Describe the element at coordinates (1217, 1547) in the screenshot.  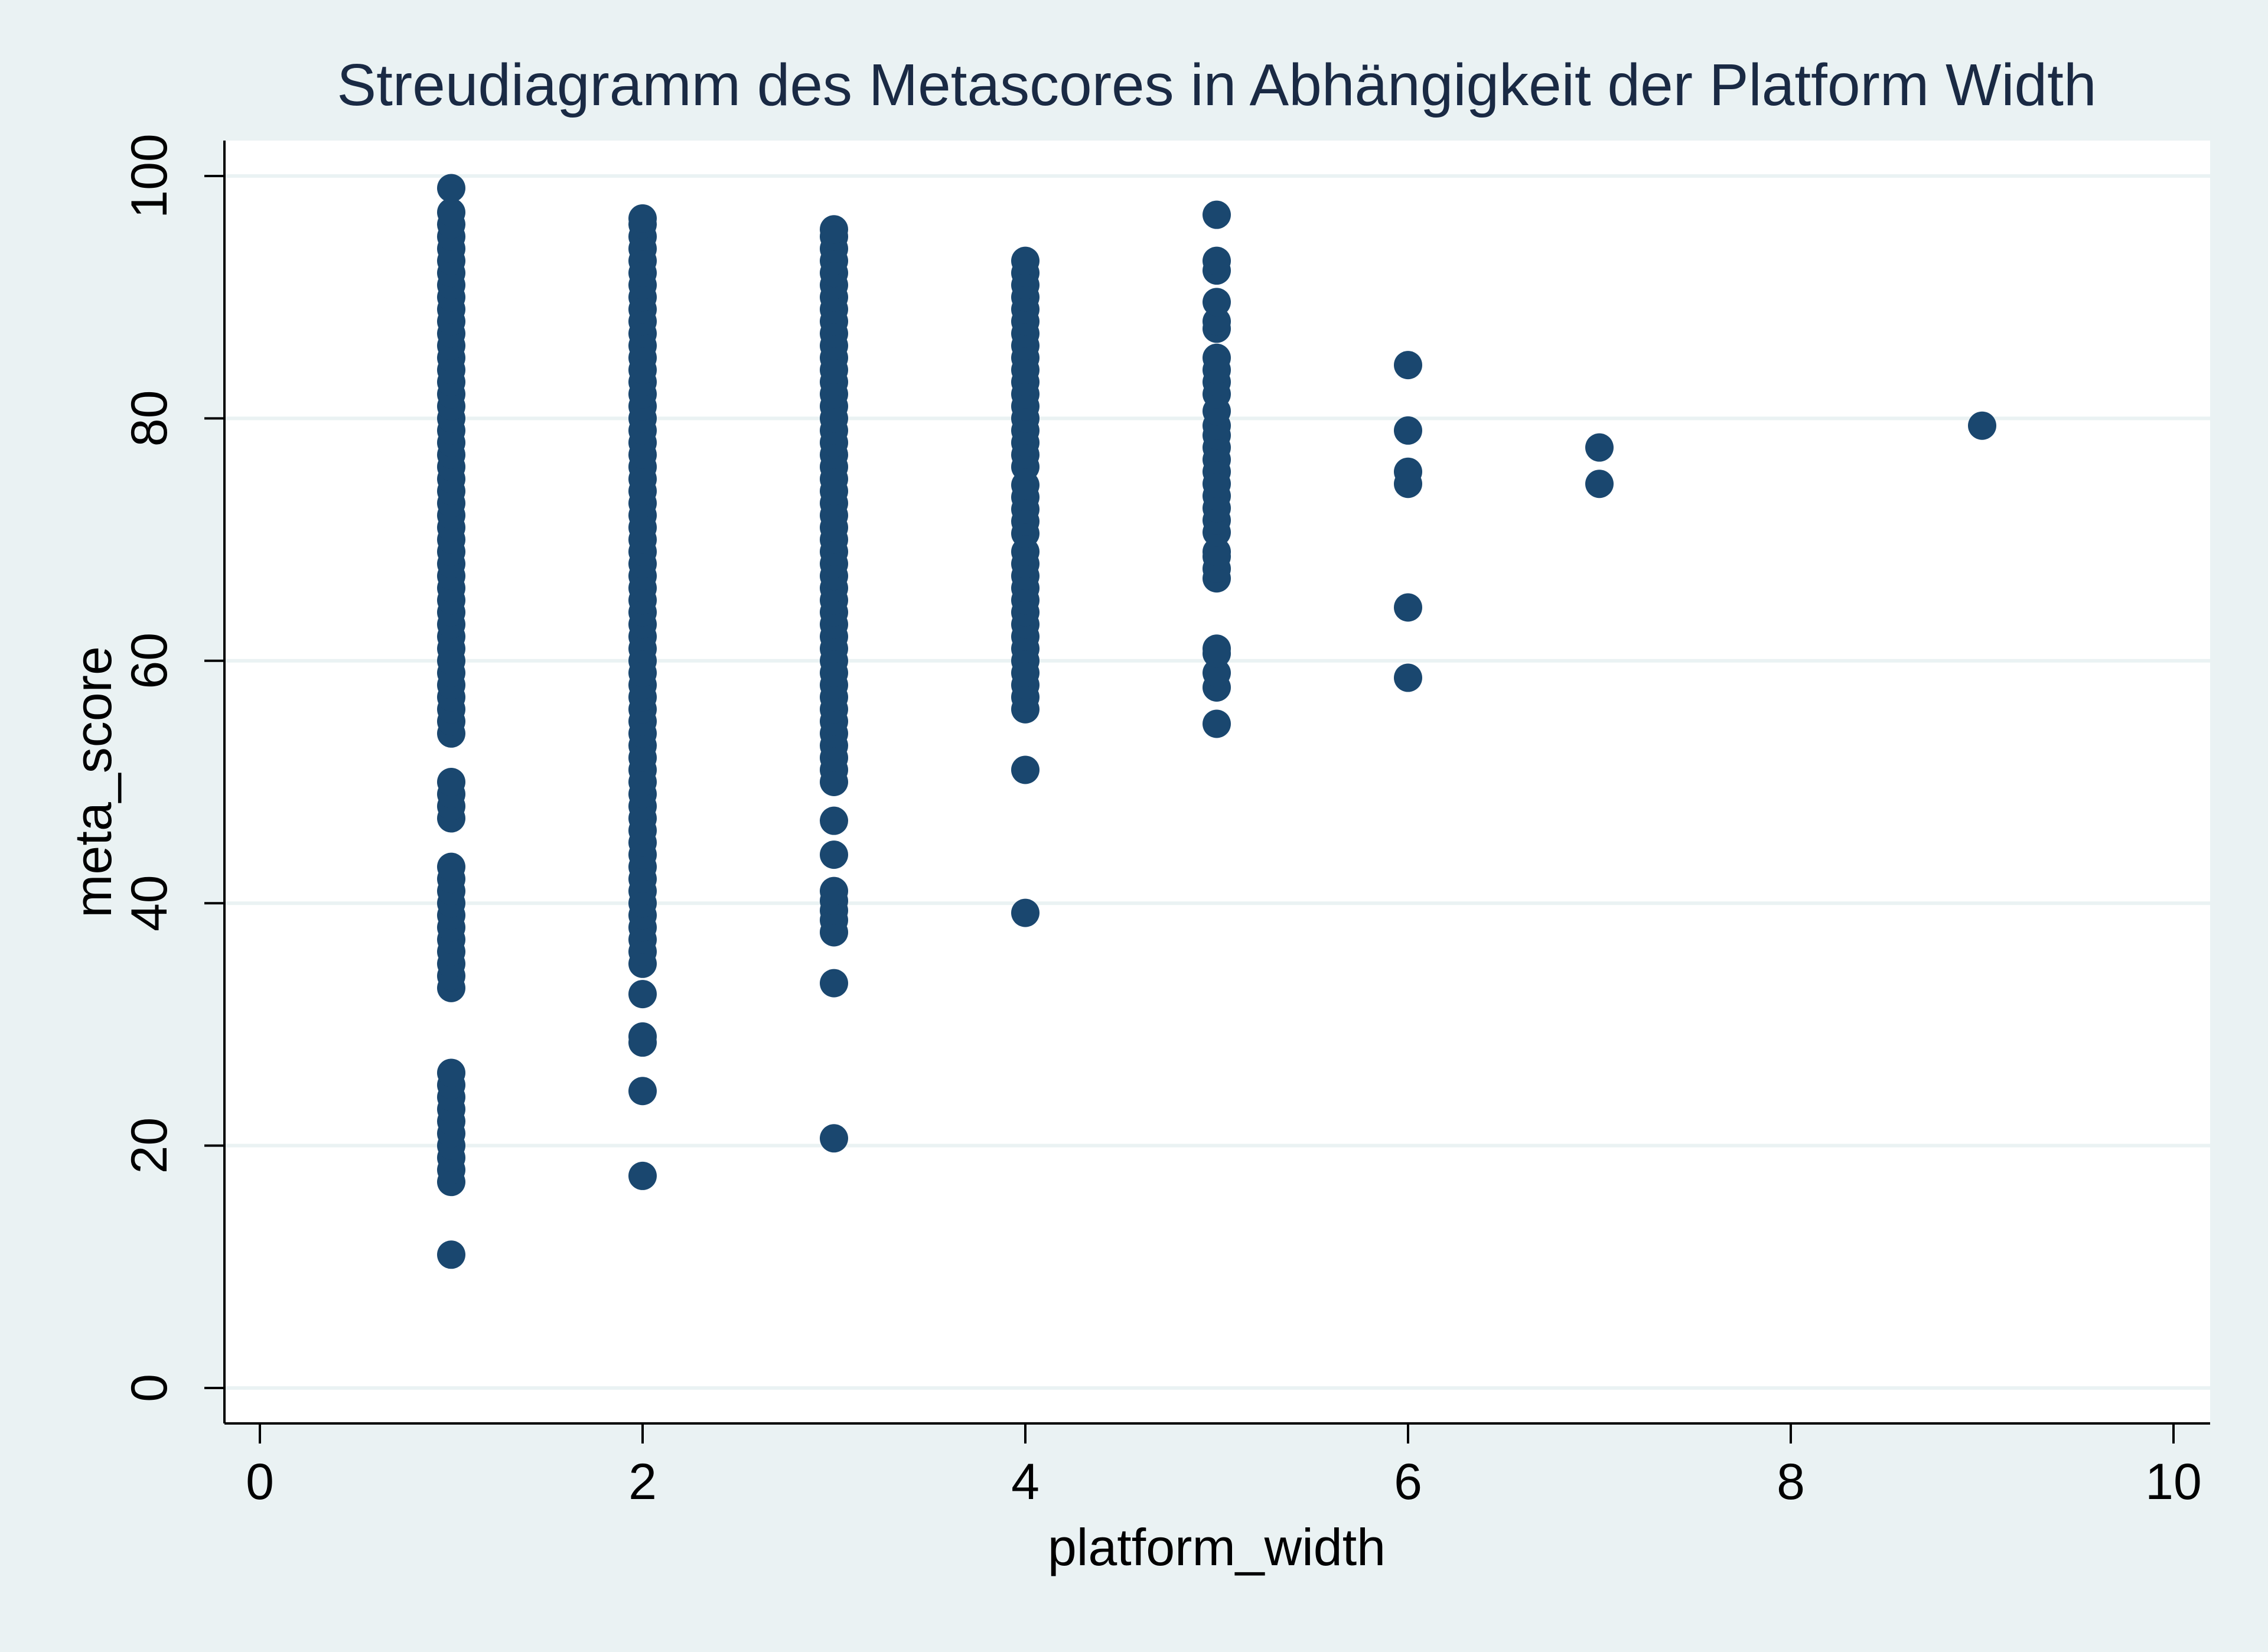
I see `x-axis-label: platform_width` at that location.